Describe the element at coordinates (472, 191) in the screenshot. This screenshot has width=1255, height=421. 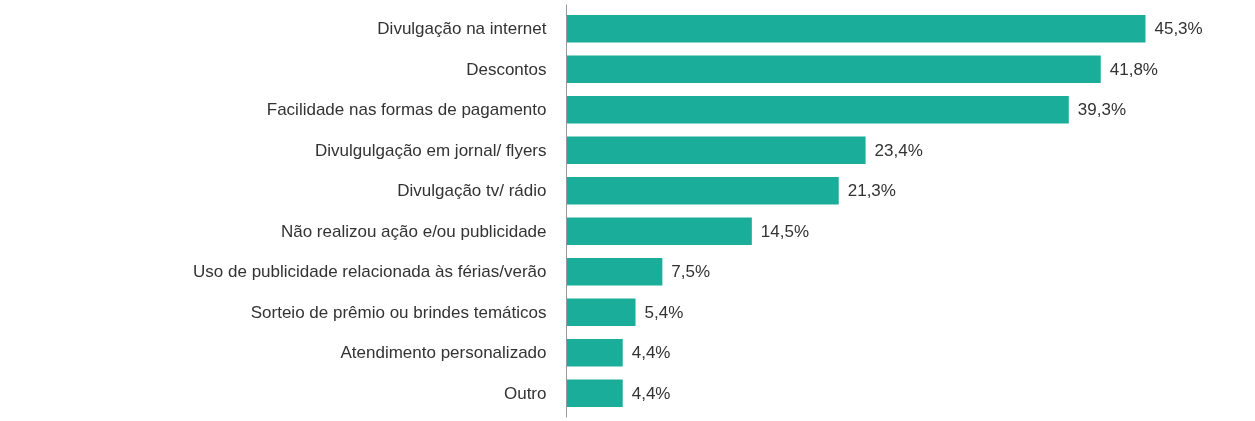
I see `y-tick-label: Divulgação tv/ rádio` at that location.